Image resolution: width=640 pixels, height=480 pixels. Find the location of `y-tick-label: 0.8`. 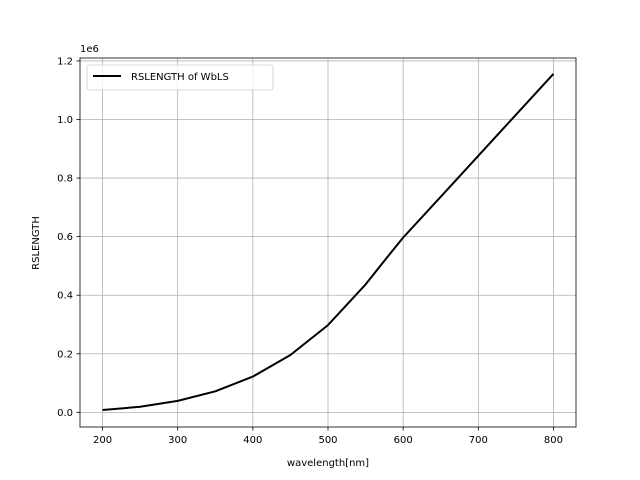

y-tick-label: 0.8 is located at coordinates (65, 179).